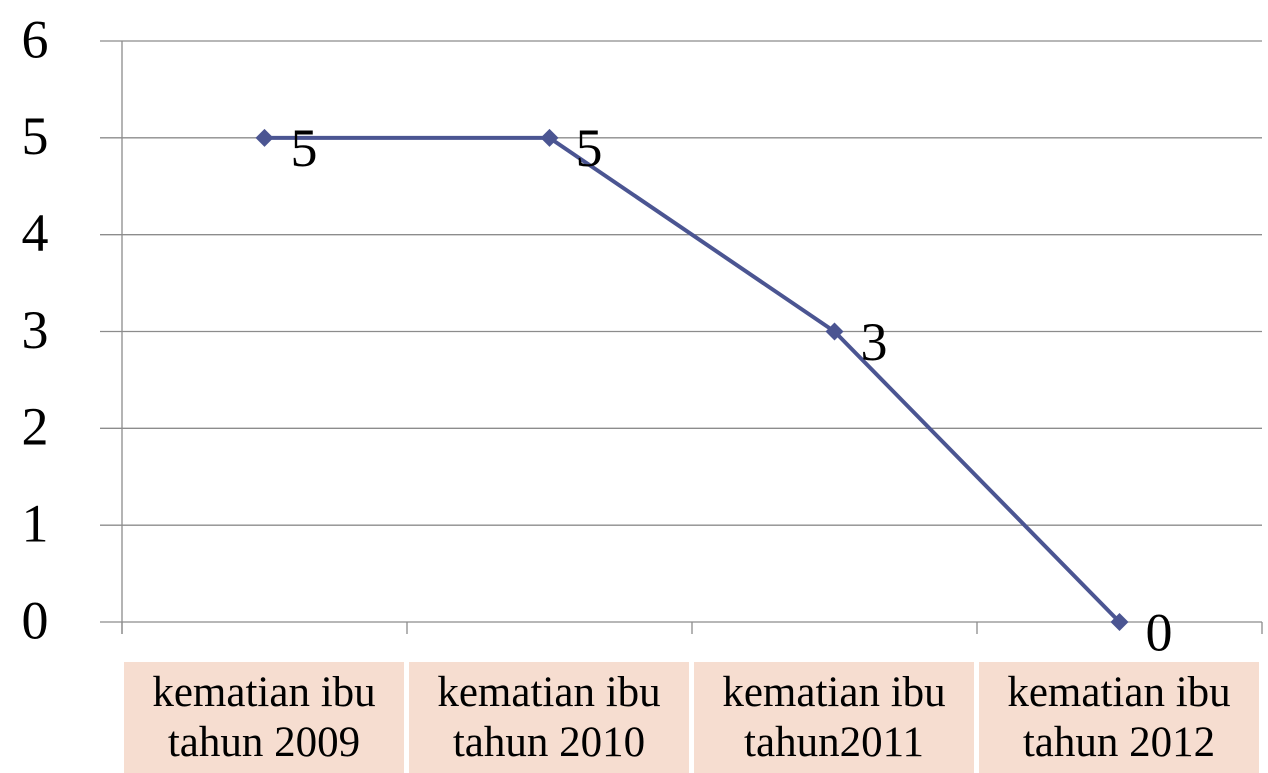  I want to click on y-tick-label: 2, so click(35, 427).